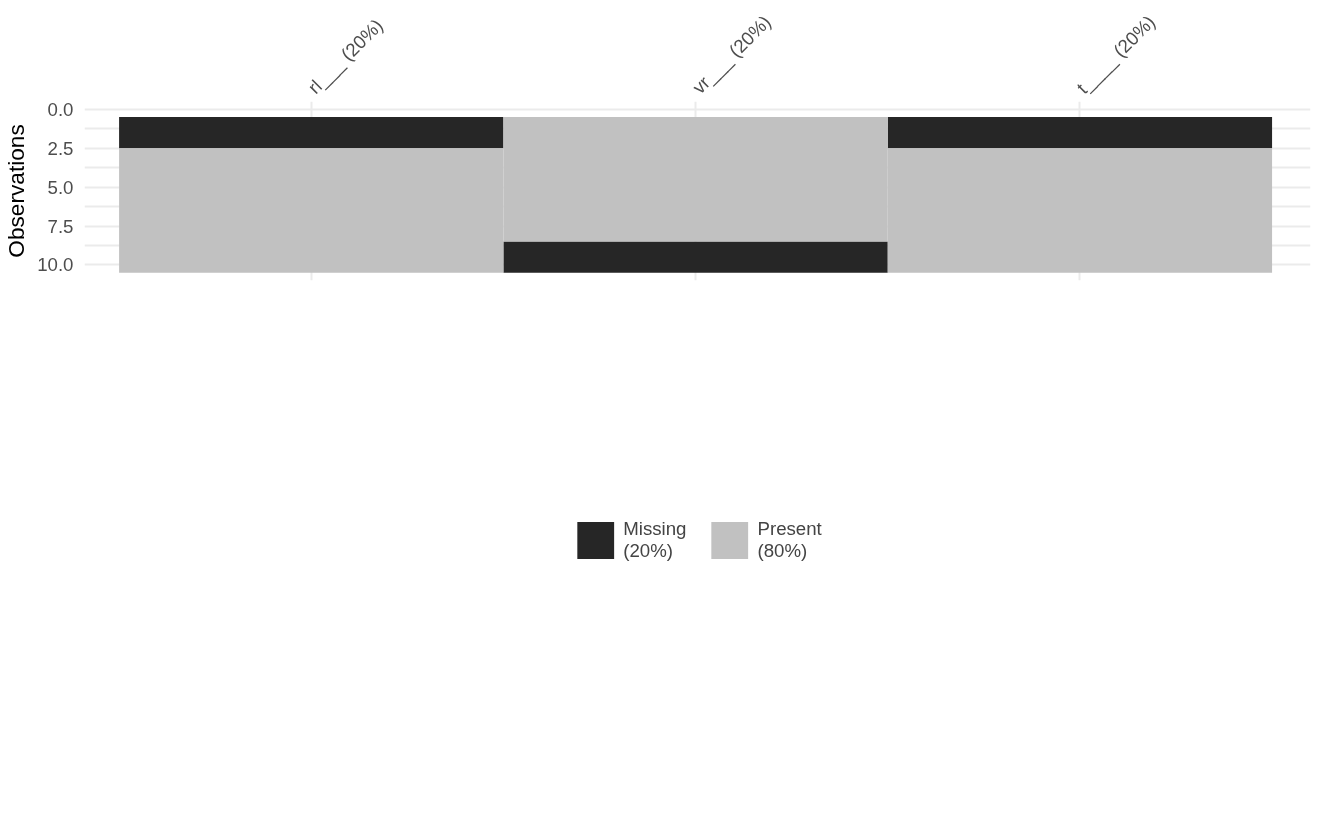  I want to click on y-tick-label: 7.5, so click(60, 226).